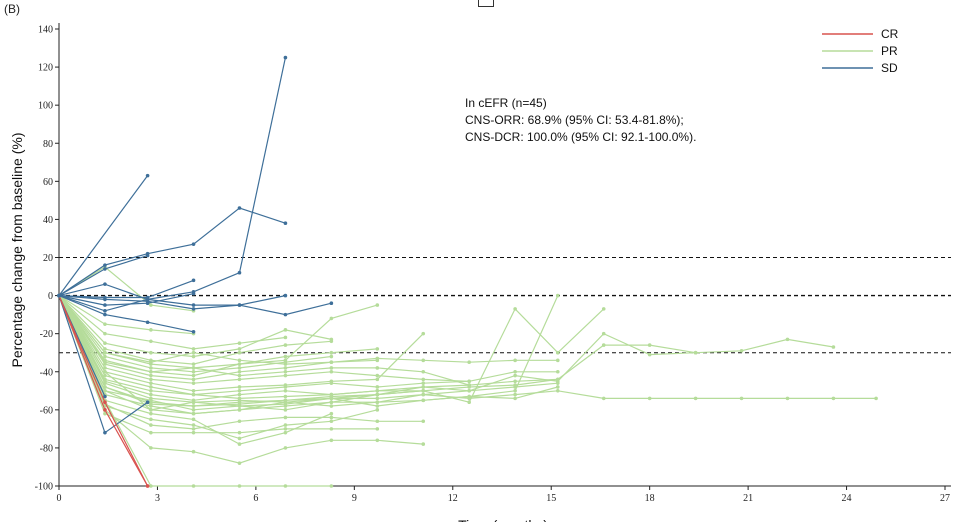 The width and height of the screenshot is (966, 522). What do you see at coordinates (48, 144) in the screenshot?
I see `y-tick-label: 80` at bounding box center [48, 144].